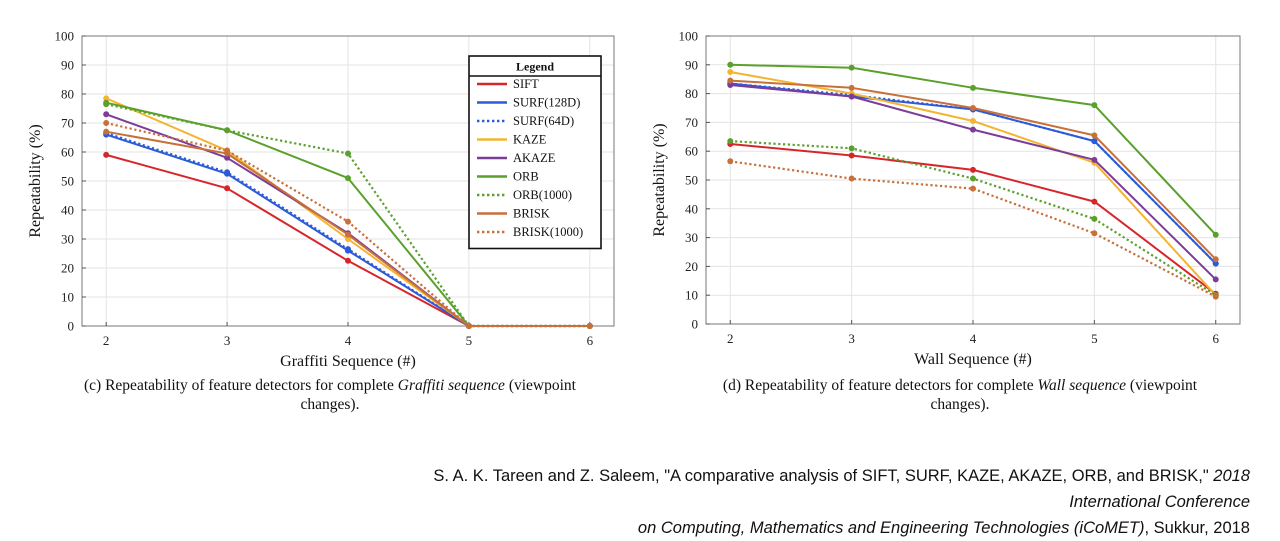 The height and width of the screenshot is (541, 1280). Describe the element at coordinates (531, 214) in the screenshot. I see `legend-entry: BRISK` at that location.